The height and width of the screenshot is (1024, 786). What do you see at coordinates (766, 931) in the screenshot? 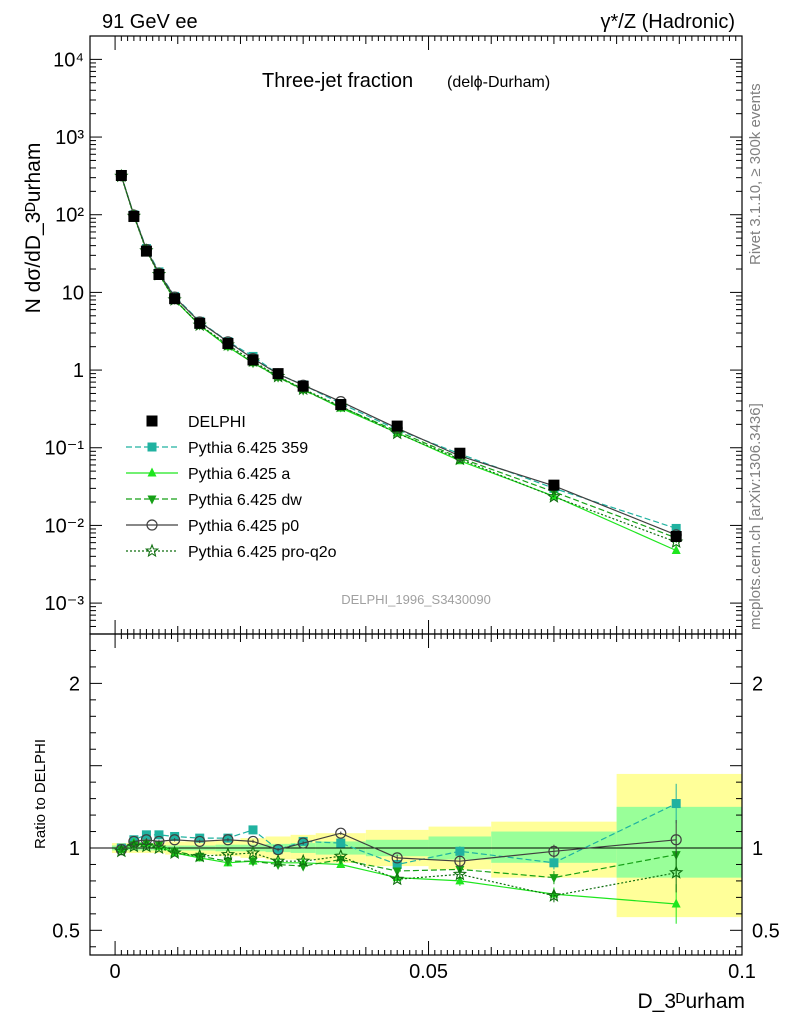
I see `y-tick-label-ratio-right: 0.5` at bounding box center [766, 931].